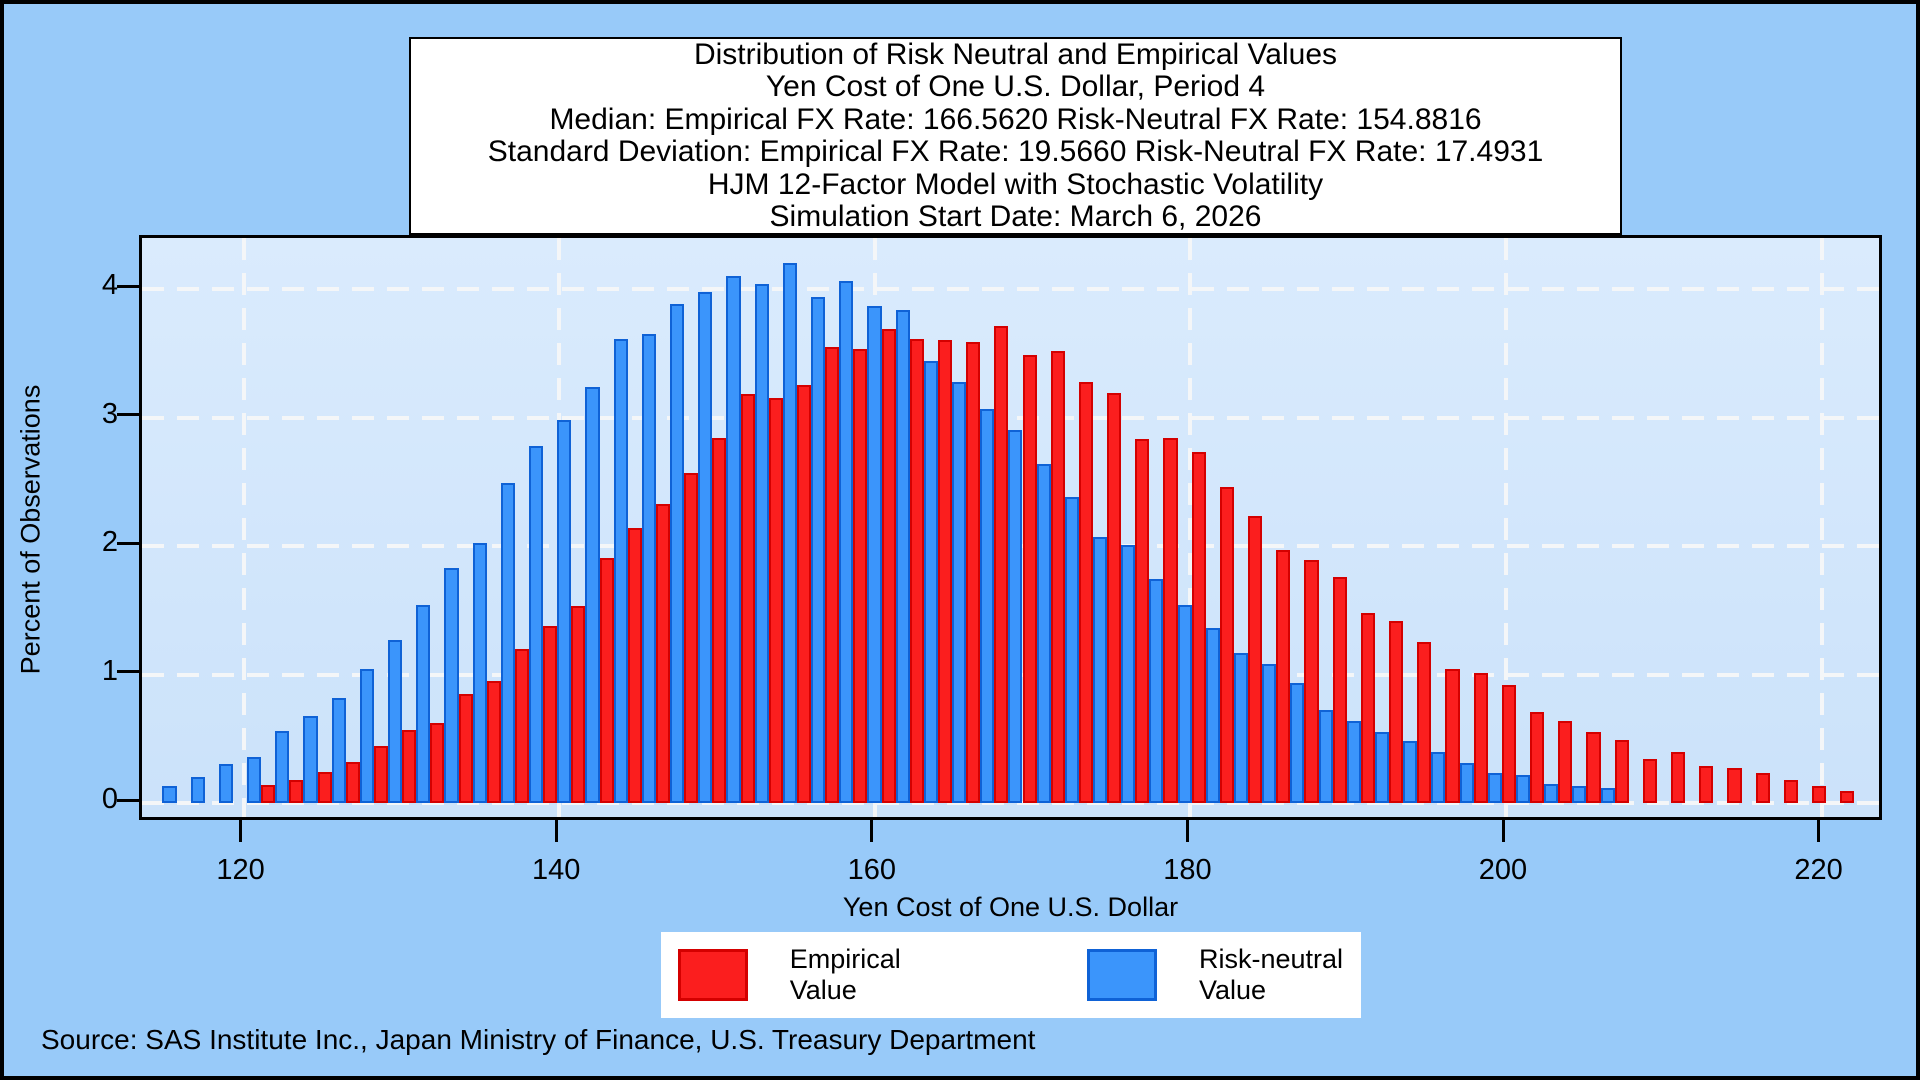  I want to click on x-tick-label: 220, so click(1818, 870).